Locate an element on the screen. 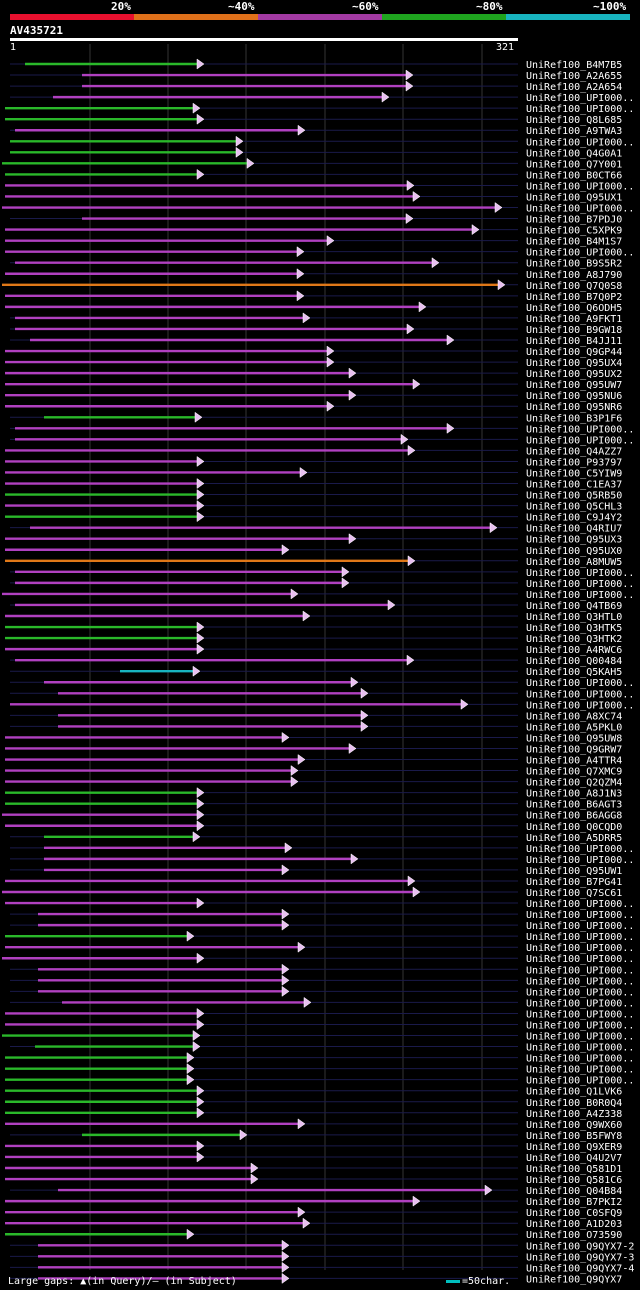 The image size is (640, 1290). hit-label: UniRef100_Q95UX4 is located at coordinates (574, 363).